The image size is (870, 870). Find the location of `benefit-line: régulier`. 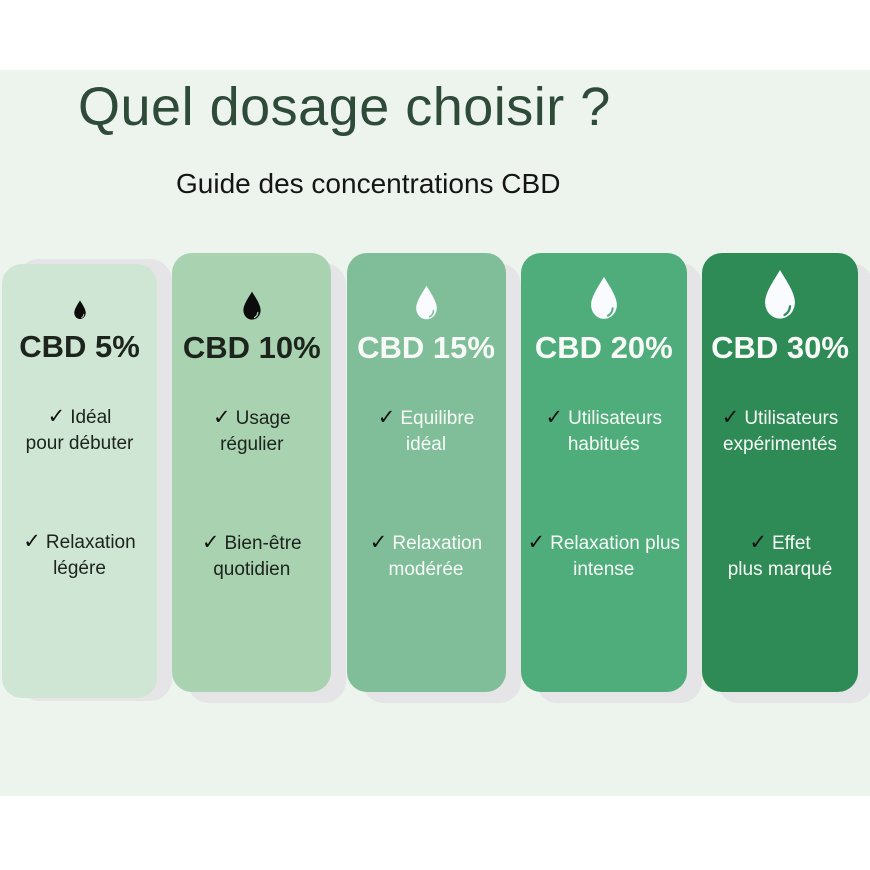

benefit-line: régulier is located at coordinates (252, 444).